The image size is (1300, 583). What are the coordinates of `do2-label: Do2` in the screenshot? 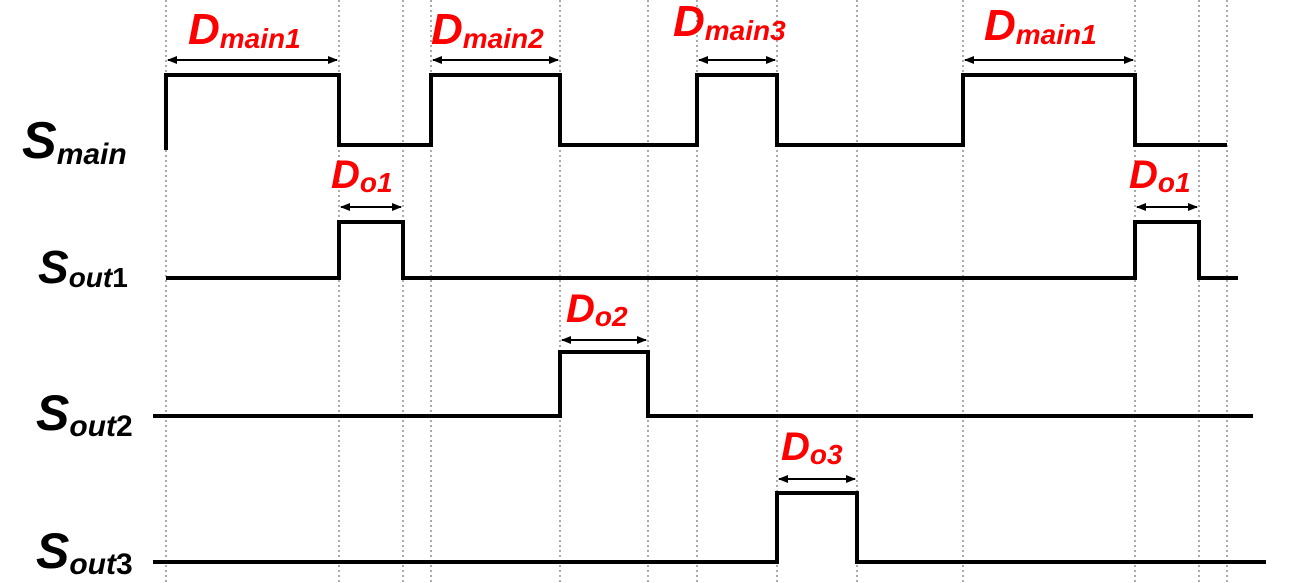 It's located at (597, 309).